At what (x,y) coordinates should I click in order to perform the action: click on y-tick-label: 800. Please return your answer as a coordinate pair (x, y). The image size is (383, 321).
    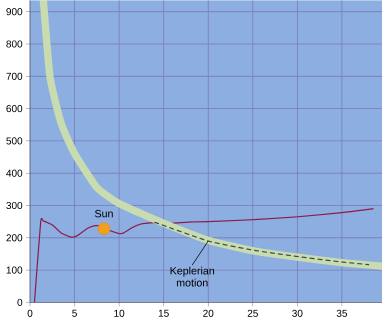
    Looking at the image, I should click on (14, 44).